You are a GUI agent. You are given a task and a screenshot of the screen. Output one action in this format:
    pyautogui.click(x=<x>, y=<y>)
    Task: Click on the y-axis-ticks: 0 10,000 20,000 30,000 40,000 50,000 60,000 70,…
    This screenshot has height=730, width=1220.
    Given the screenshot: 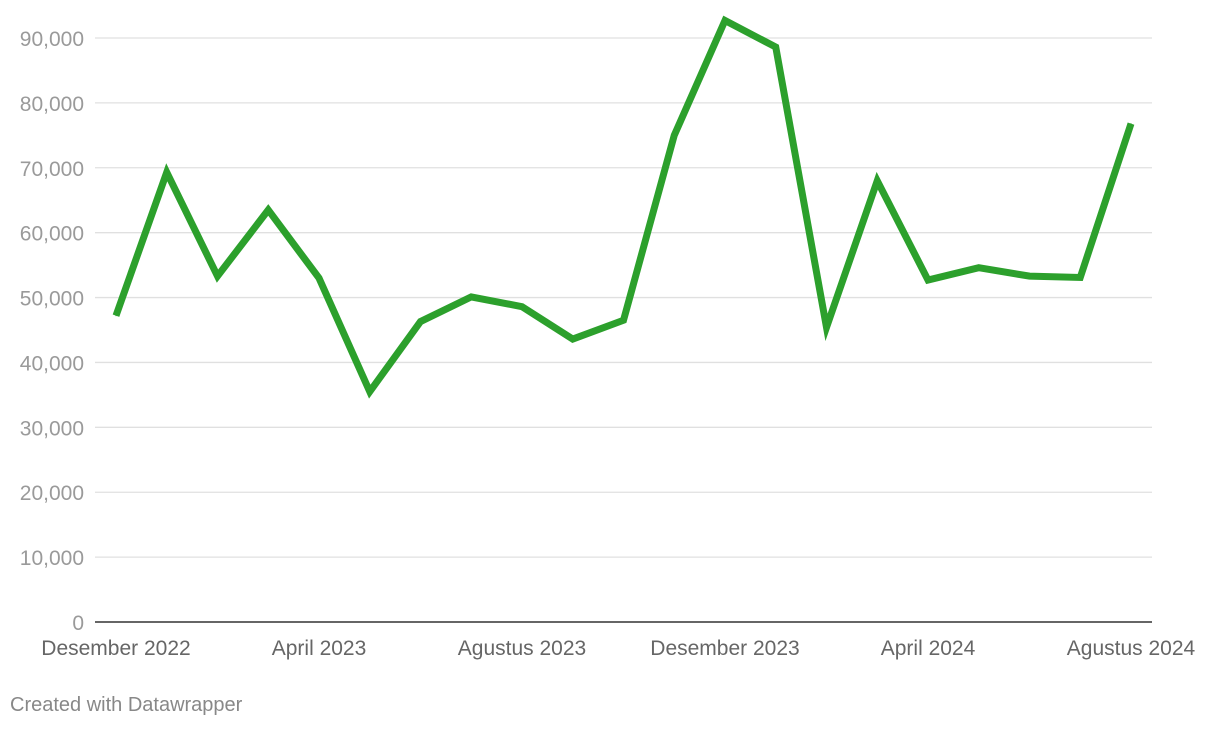 What is the action you would take?
    pyautogui.click(x=52, y=331)
    